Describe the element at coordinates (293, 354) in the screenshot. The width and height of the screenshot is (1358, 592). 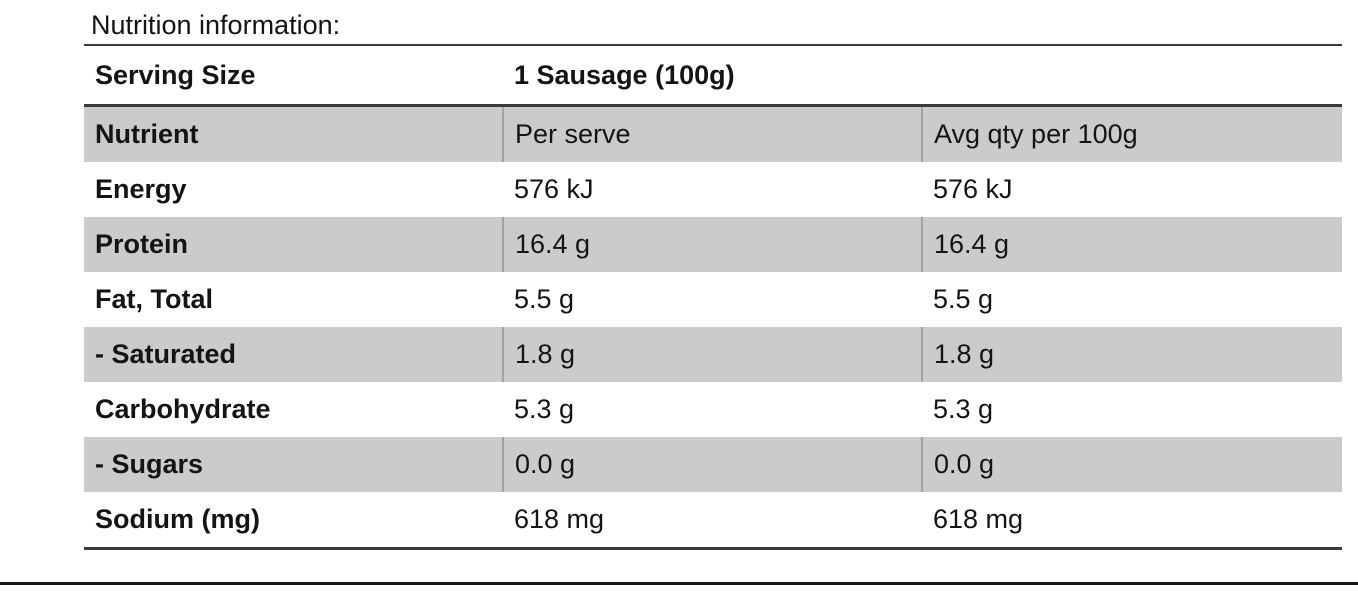
I see `nutrient-name-cell: - Saturated` at that location.